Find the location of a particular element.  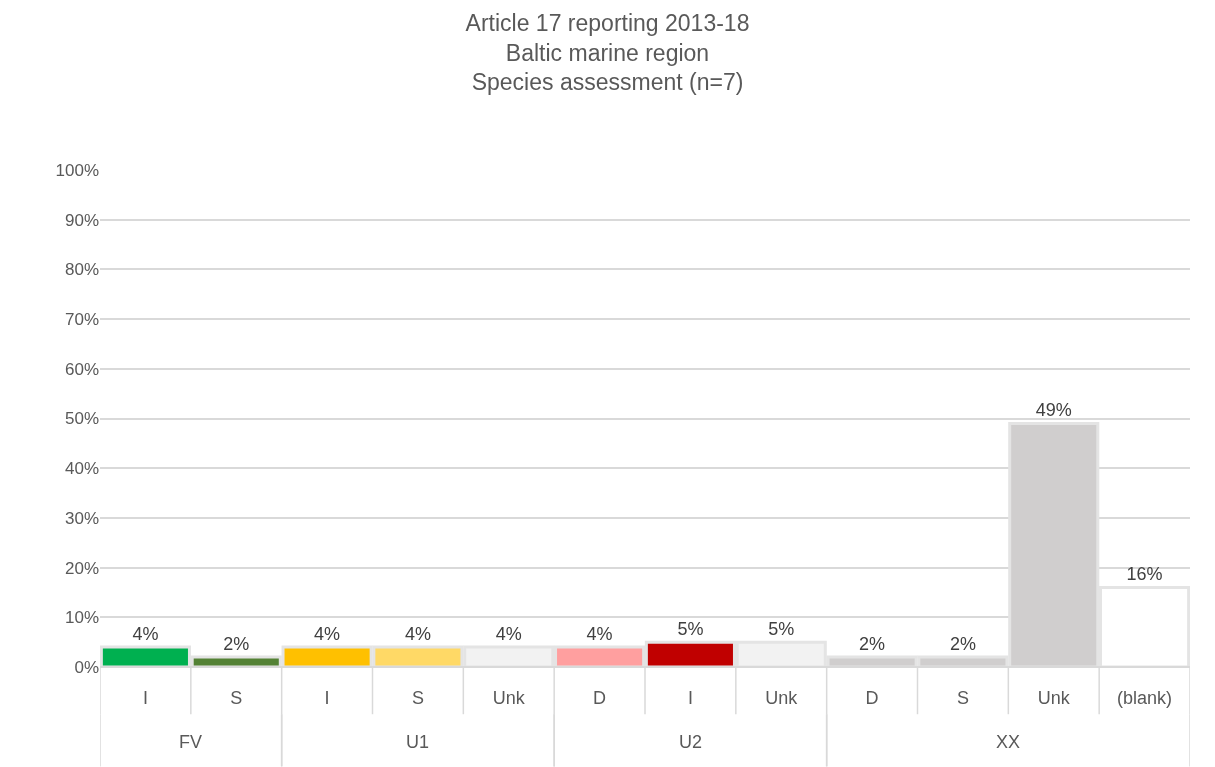

y-tick-label: 100% is located at coordinates (77, 170).